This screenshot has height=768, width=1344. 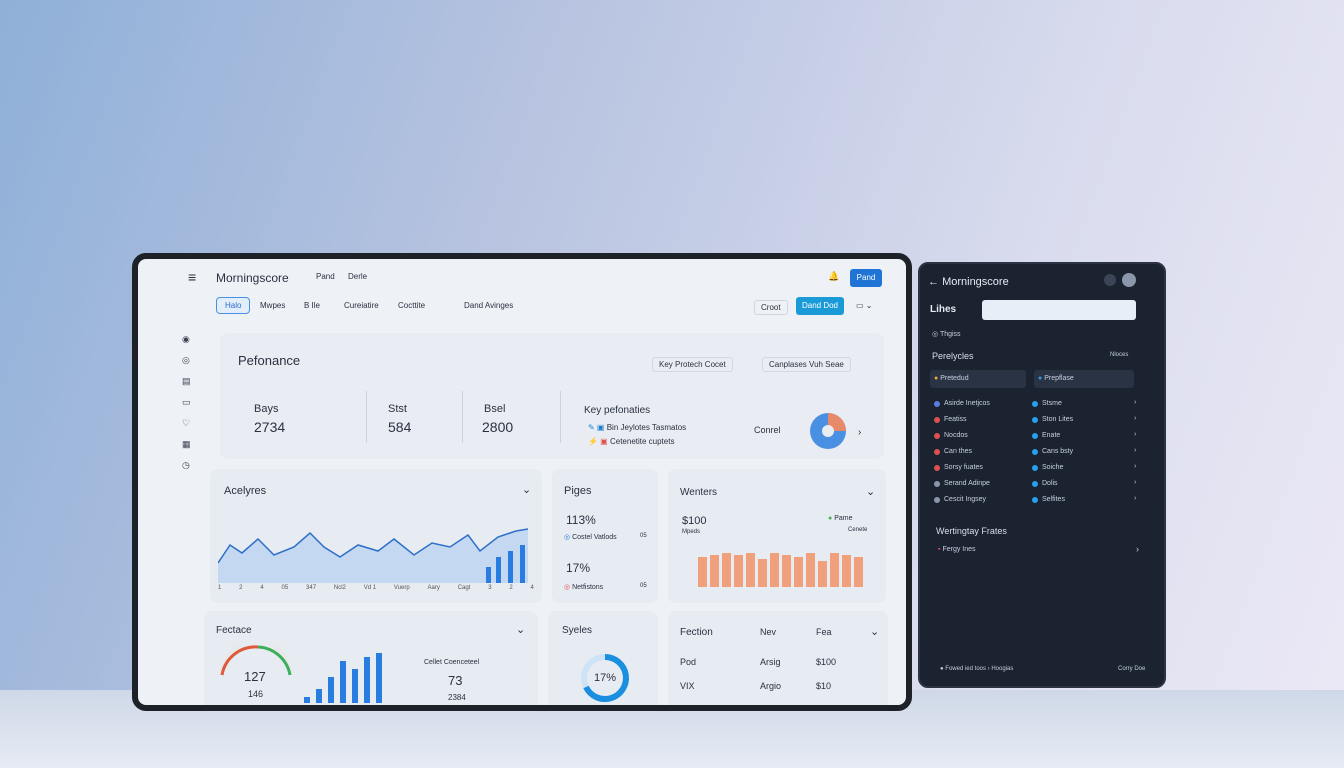 What do you see at coordinates (1084, 379) in the screenshot?
I see `select: ● Prepflase` at bounding box center [1084, 379].